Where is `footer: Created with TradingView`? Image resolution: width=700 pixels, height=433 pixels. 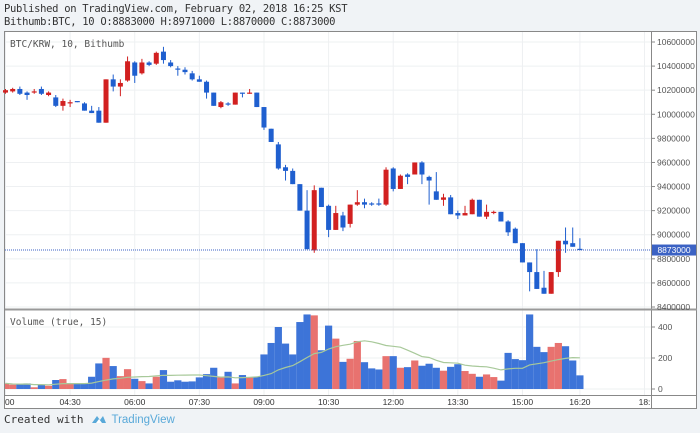 footer: Created with TradingView is located at coordinates (89, 419).